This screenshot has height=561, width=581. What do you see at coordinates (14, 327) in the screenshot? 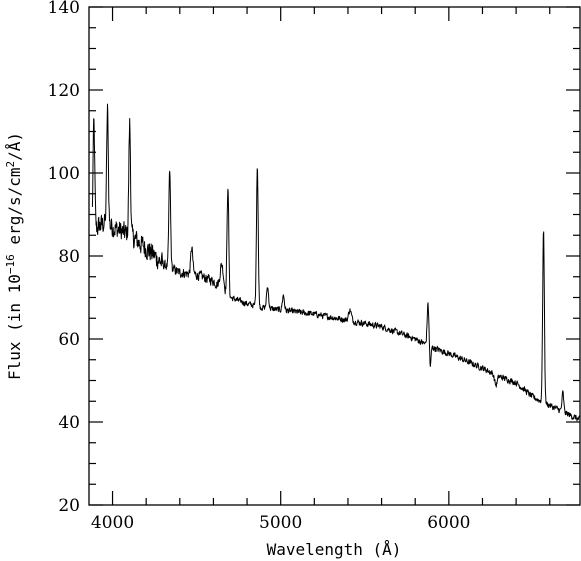
I see `y-axis-title-part1: Flux (in 10` at bounding box center [14, 327].